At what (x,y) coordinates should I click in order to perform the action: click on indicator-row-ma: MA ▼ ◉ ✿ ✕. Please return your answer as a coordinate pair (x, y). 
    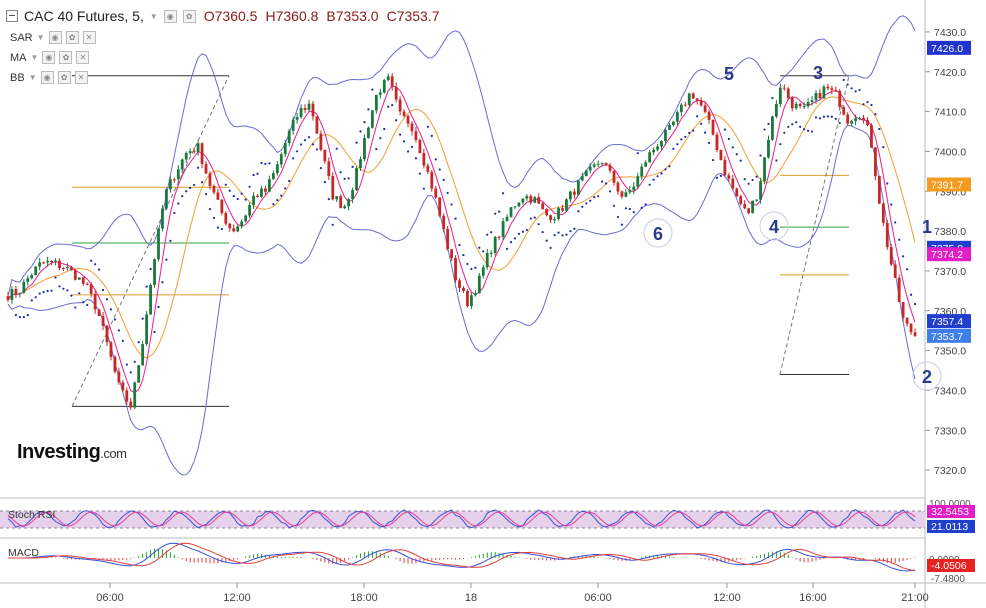
    Looking at the image, I should click on (50, 57).